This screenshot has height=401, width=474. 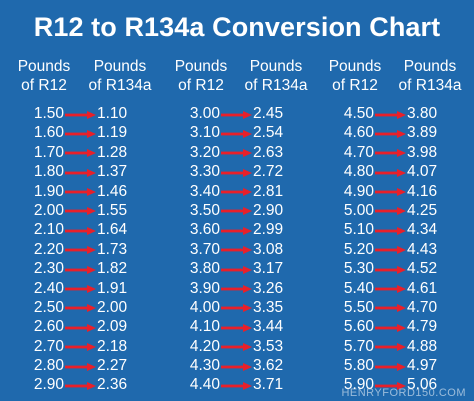 I want to click on r134a-value: 4.79, so click(x=422, y=327).